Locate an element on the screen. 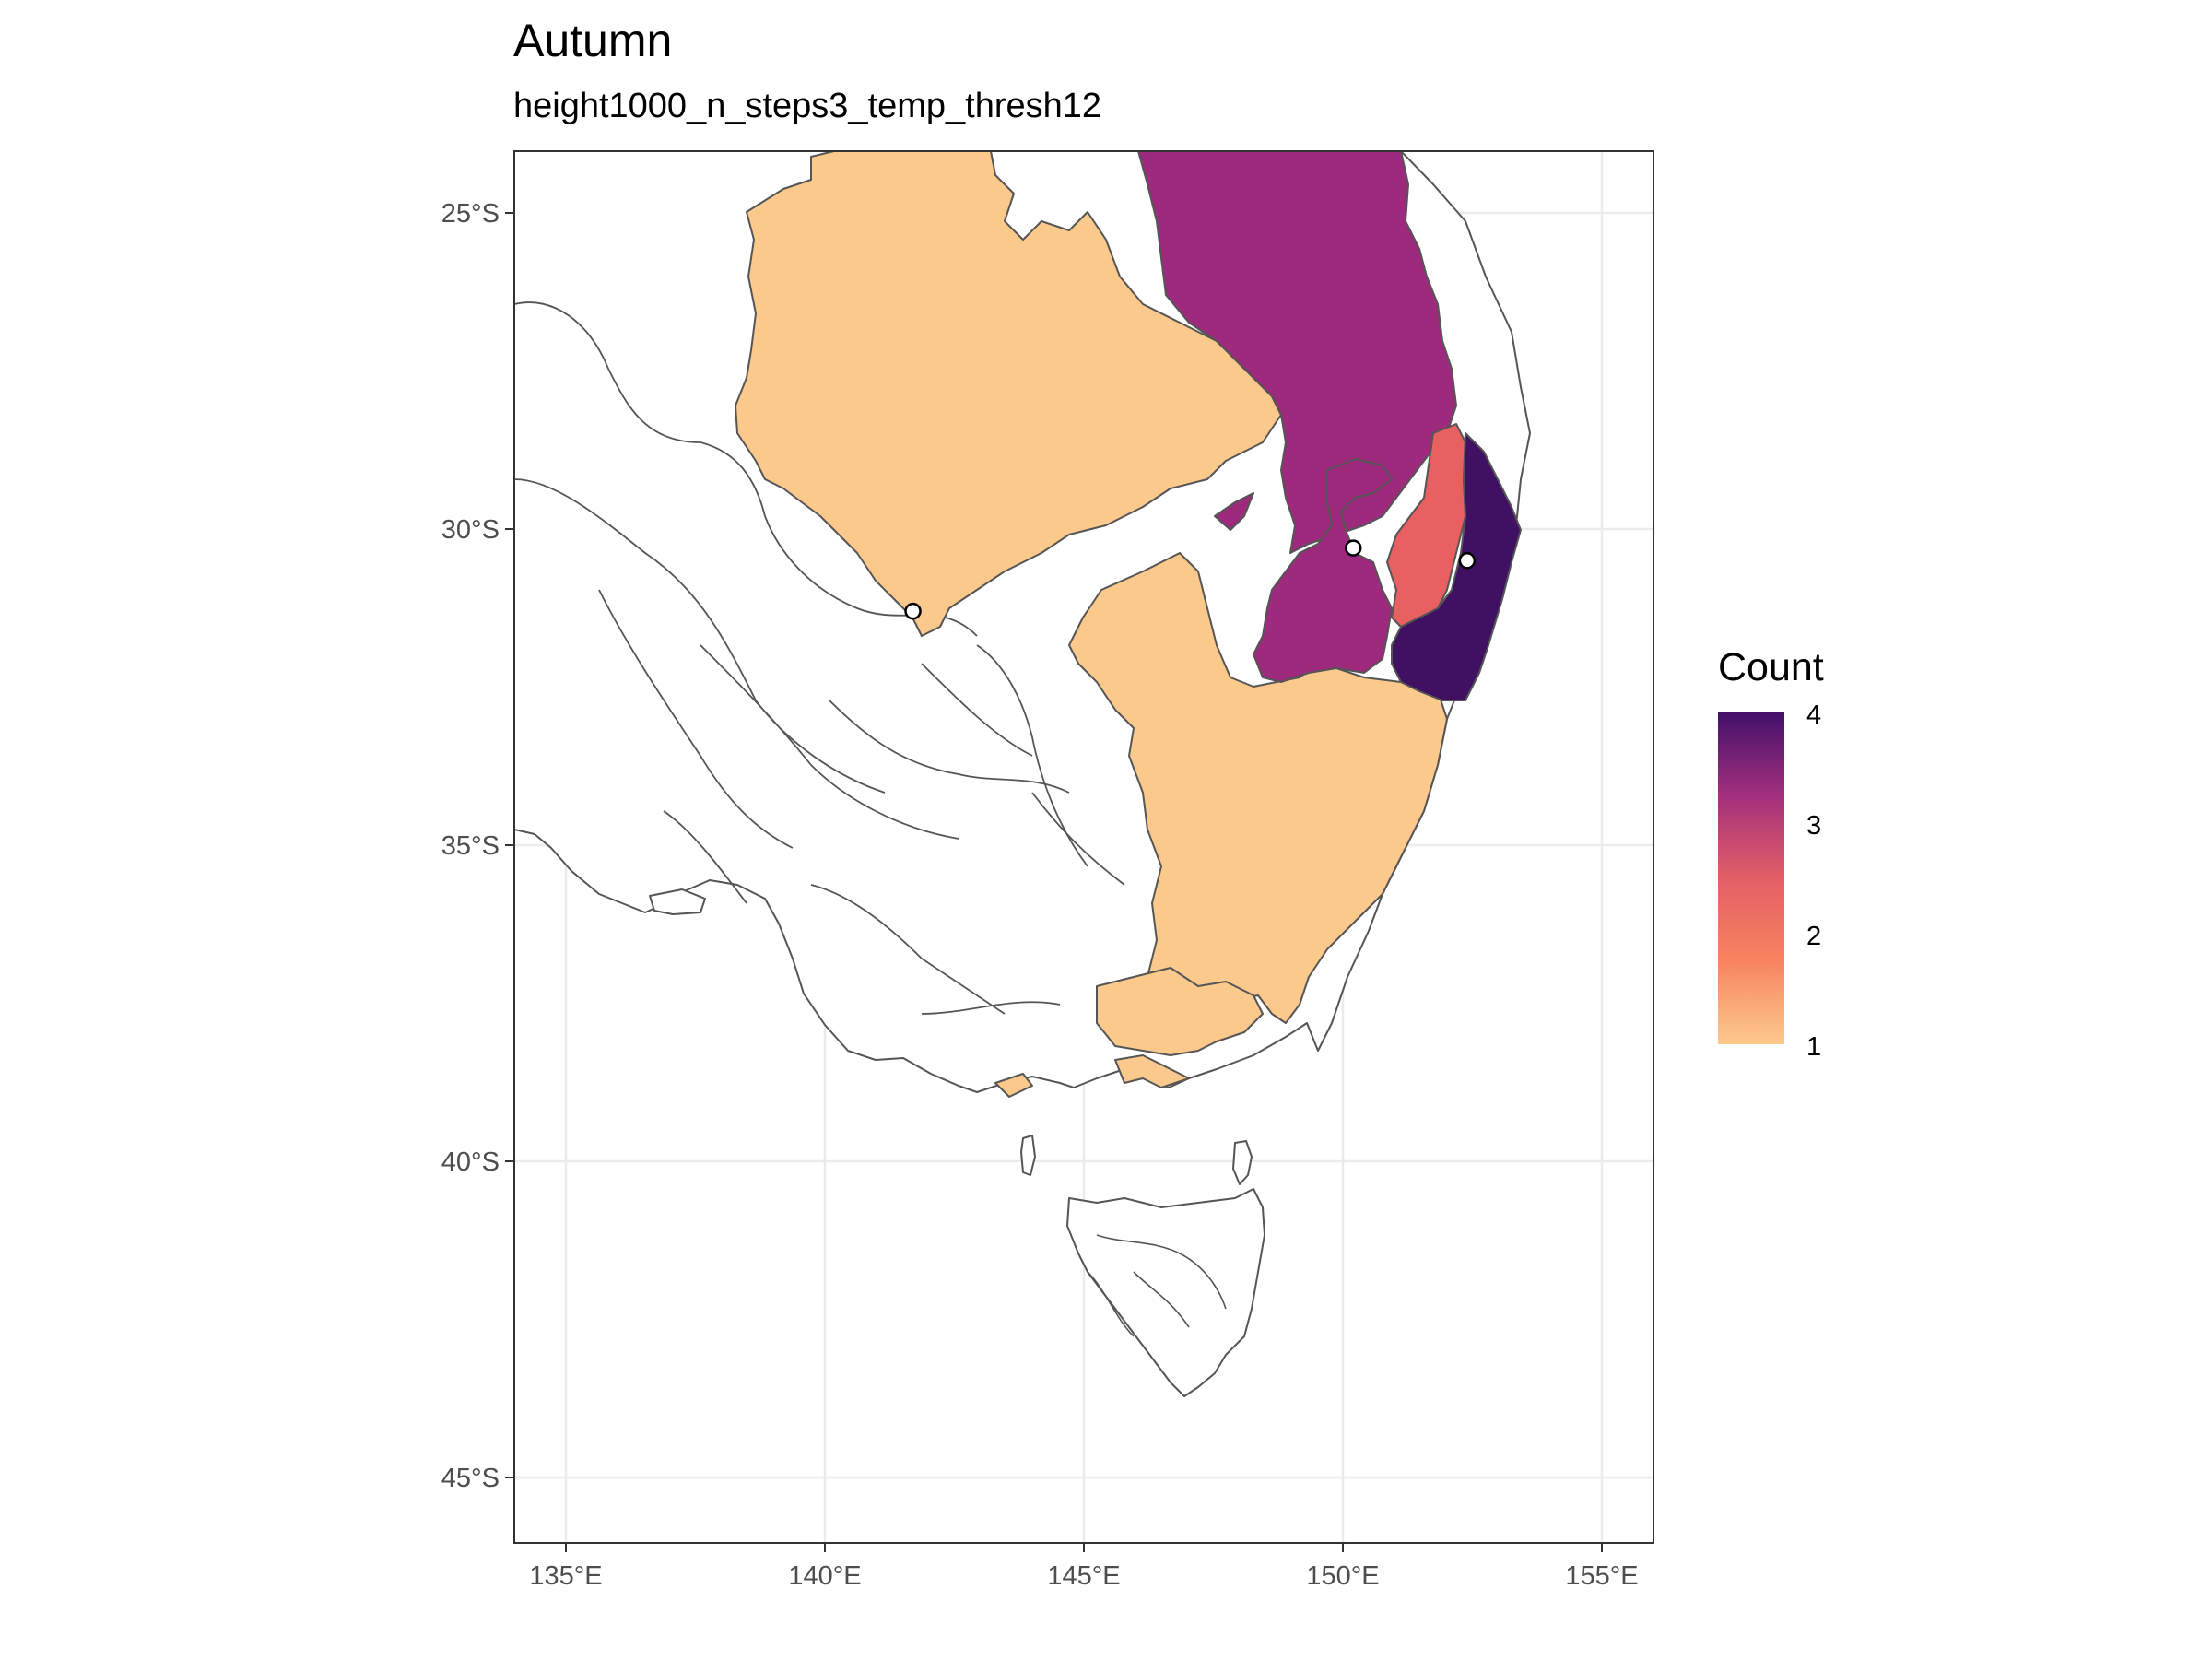 This screenshot has height=1659, width=2212. legend-label-3: 3 is located at coordinates (1814, 826).